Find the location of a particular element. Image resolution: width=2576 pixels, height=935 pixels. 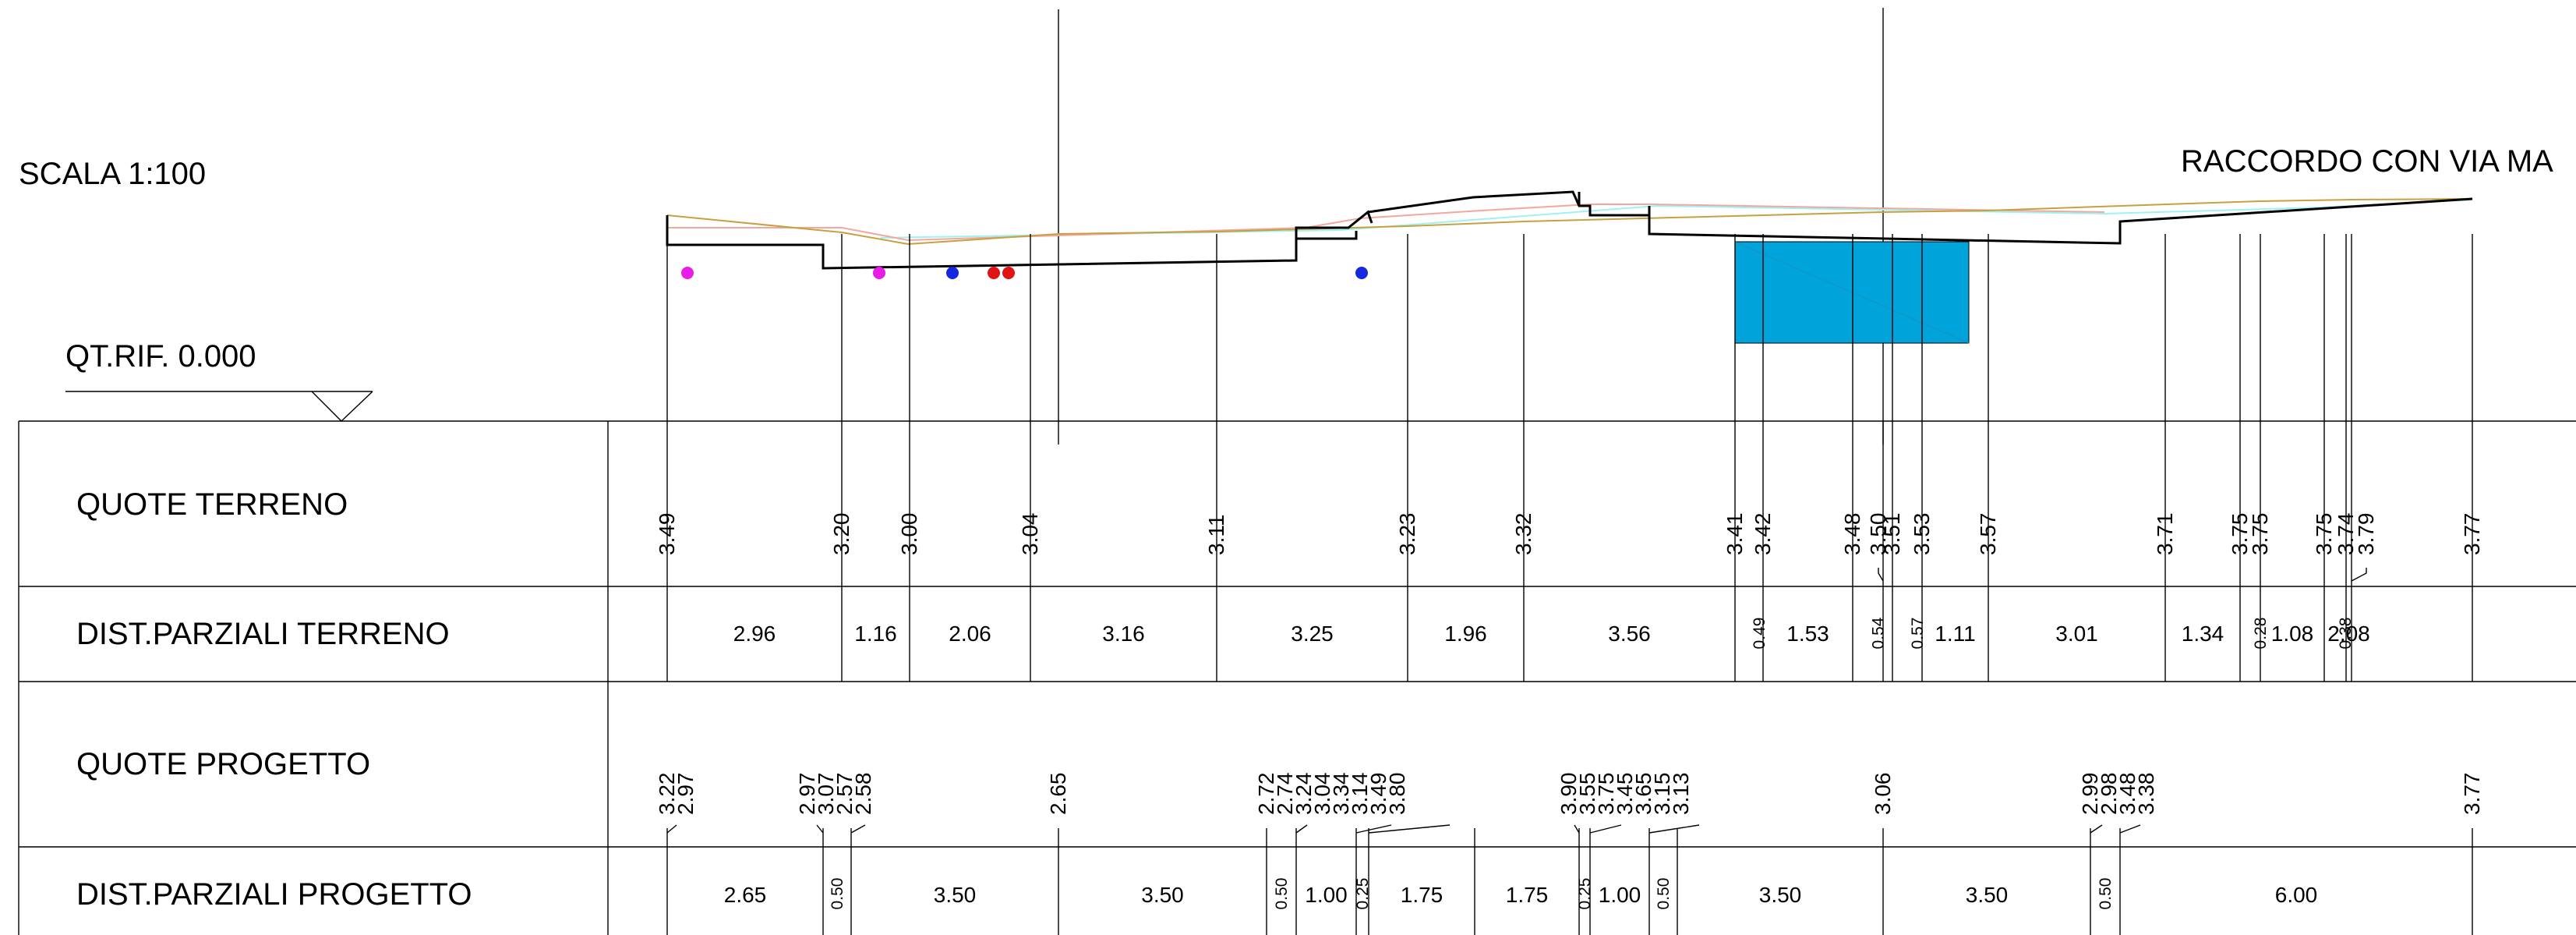

row-label-quote-terreno: QUOTE TERRENO is located at coordinates (212, 505).